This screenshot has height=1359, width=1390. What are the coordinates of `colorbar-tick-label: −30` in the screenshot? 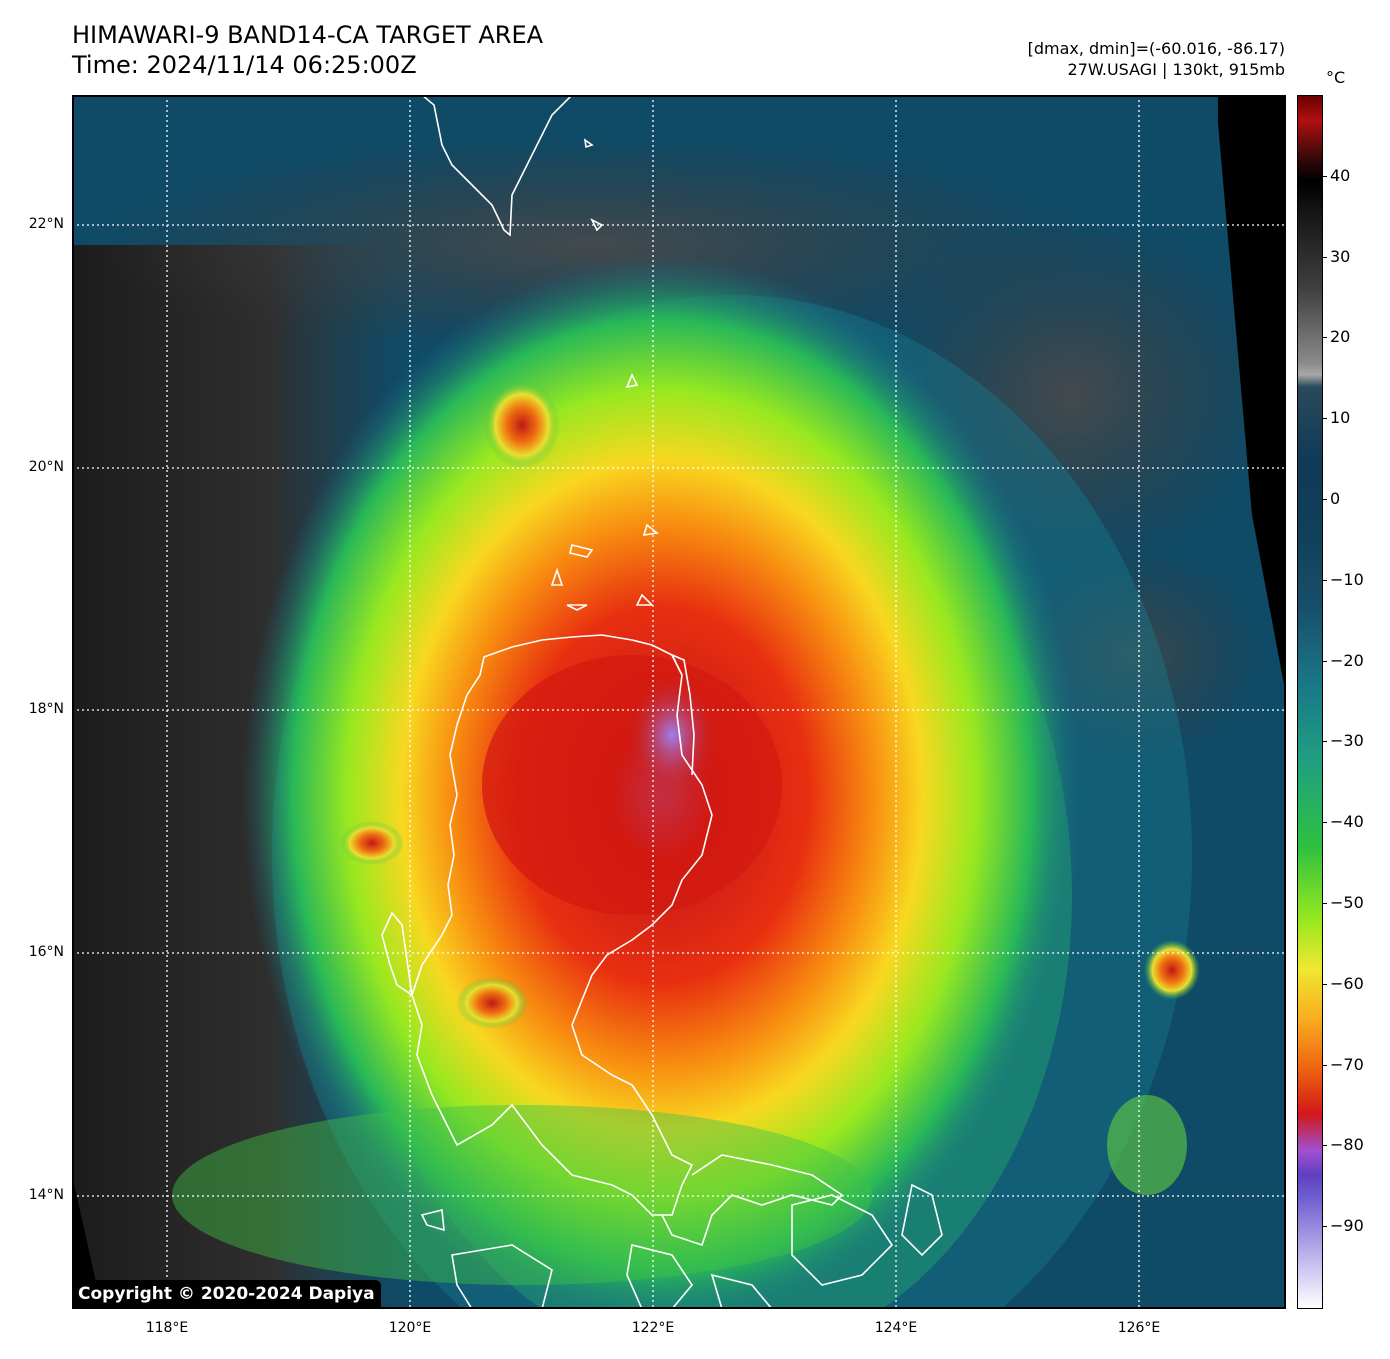 It's located at (1347, 741).